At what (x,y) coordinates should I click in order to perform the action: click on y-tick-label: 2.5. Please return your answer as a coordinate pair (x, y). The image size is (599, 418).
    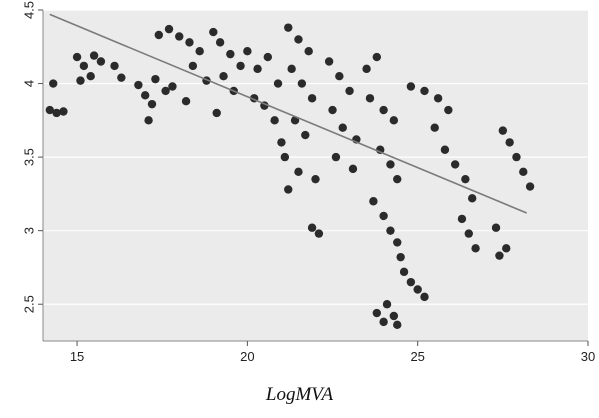
    Looking at the image, I should click on (29, 304).